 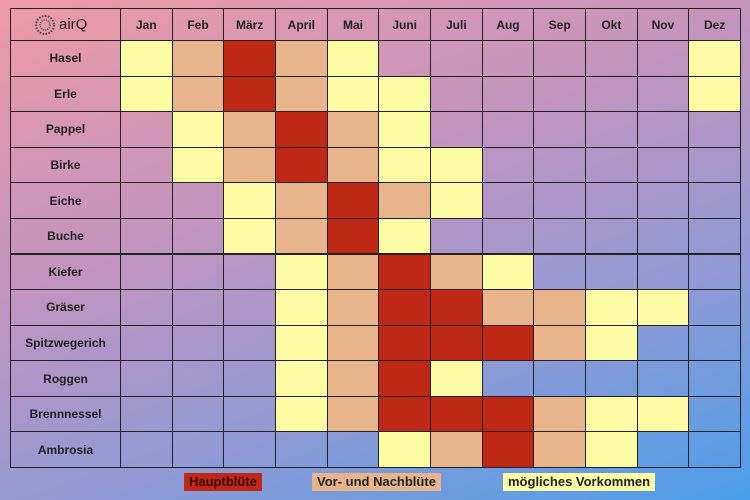 What do you see at coordinates (663, 24) in the screenshot?
I see `month-header: Nov` at bounding box center [663, 24].